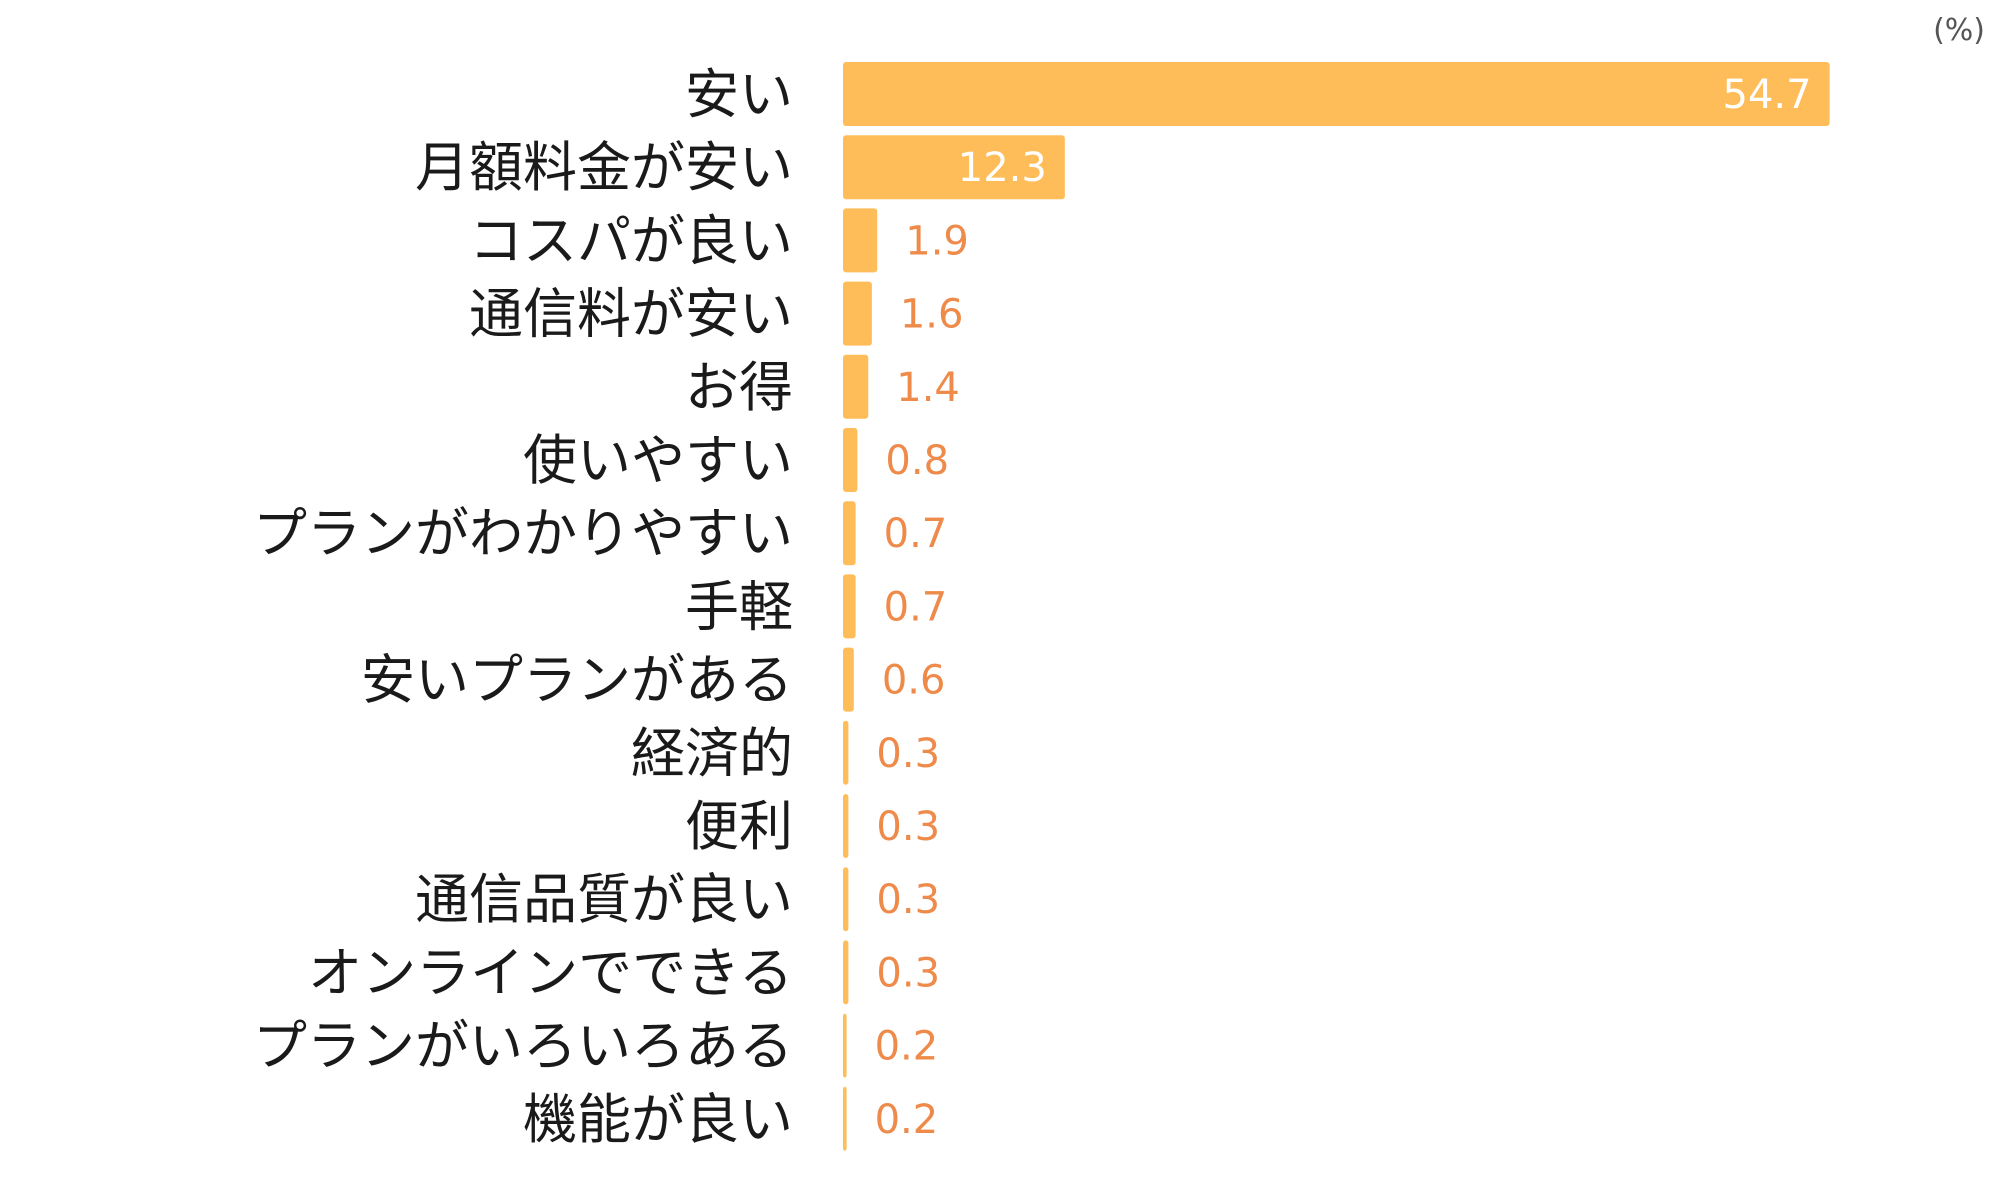 The height and width of the screenshot is (1200, 2000). What do you see at coordinates (1767, 95) in the screenshot?
I see `value-label: 54.7` at bounding box center [1767, 95].